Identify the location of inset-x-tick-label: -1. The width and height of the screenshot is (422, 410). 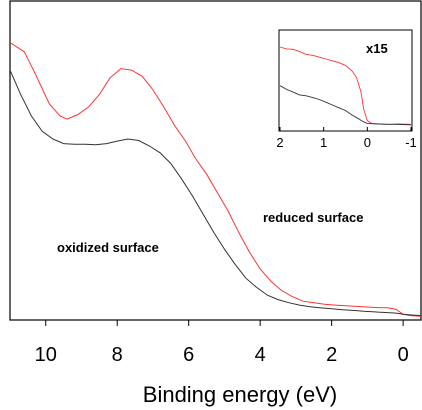
(411, 142).